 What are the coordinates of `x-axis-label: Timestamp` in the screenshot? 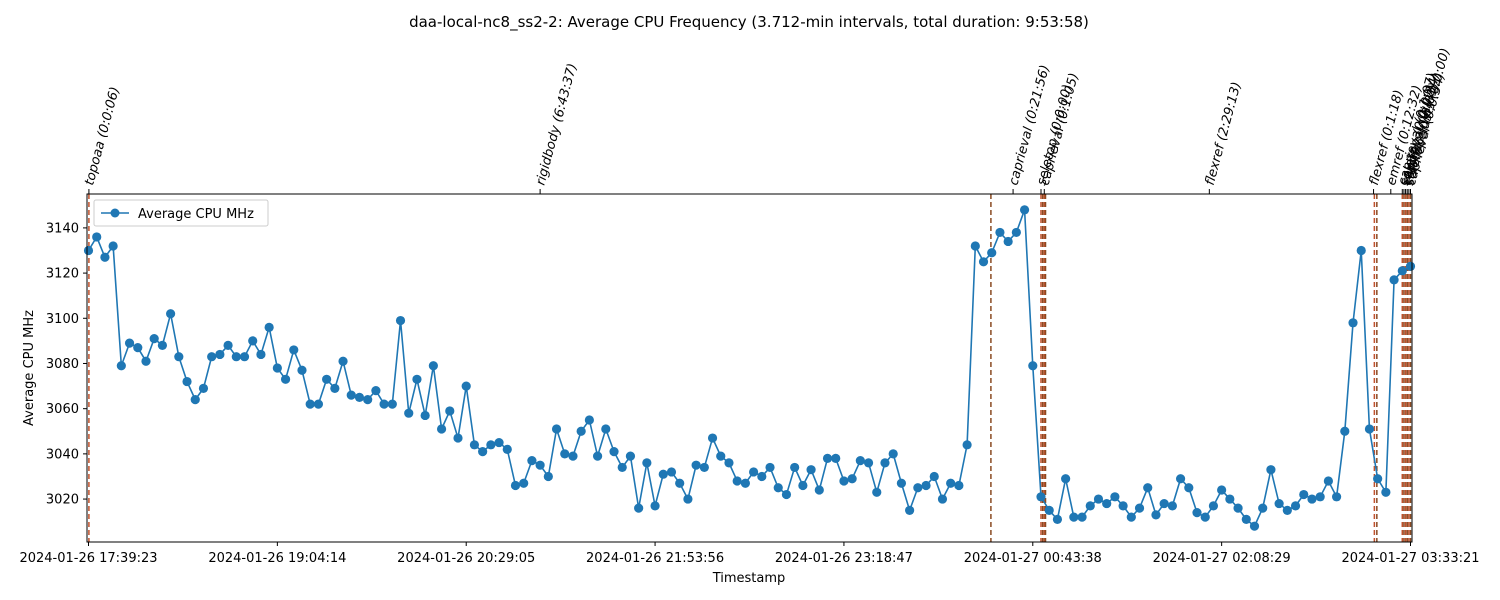 It's located at (749, 578).